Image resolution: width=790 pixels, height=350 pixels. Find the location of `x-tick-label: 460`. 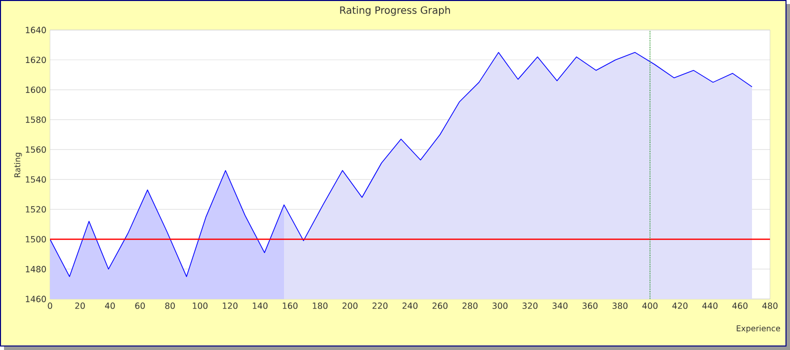

x-tick-label: 460 is located at coordinates (740, 305).